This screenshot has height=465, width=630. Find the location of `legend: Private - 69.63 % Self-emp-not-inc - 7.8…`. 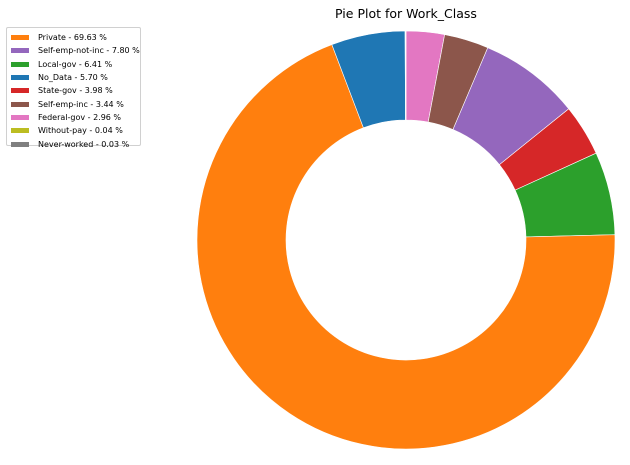

legend: Private - 69.63 % Self-emp-not-inc - 7.8… is located at coordinates (73, 88).